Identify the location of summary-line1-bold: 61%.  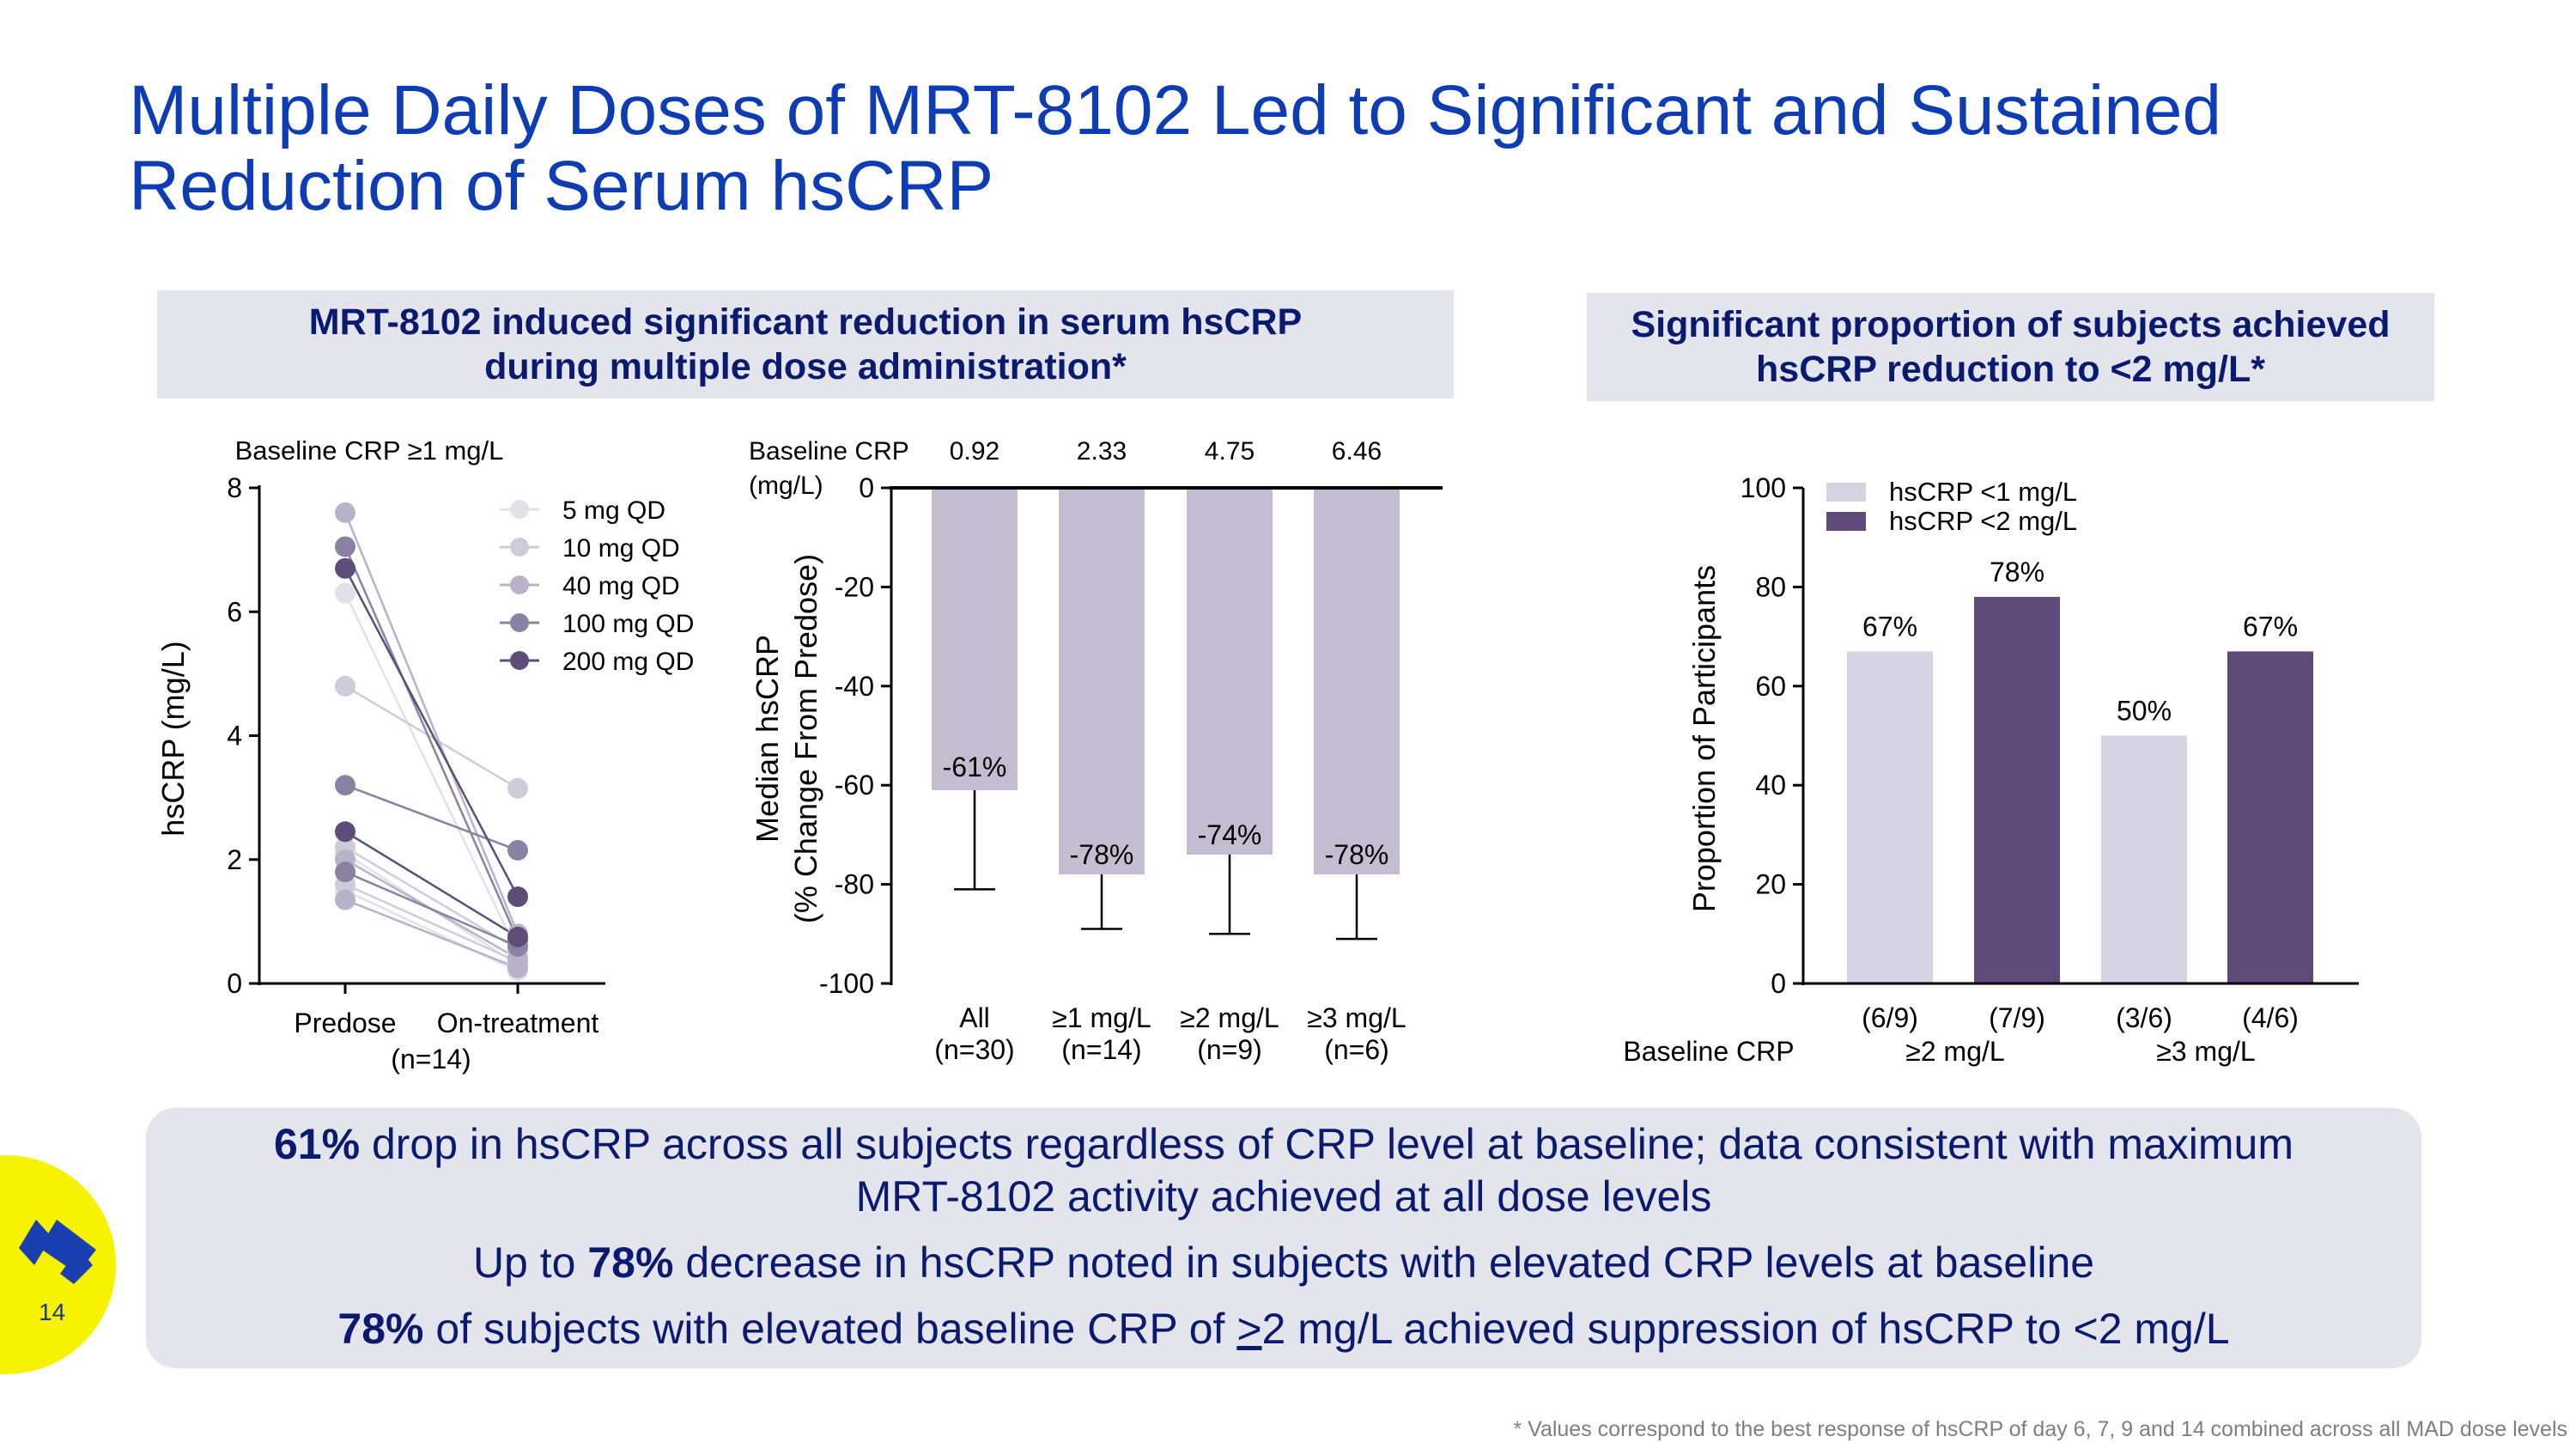
(317, 1144).